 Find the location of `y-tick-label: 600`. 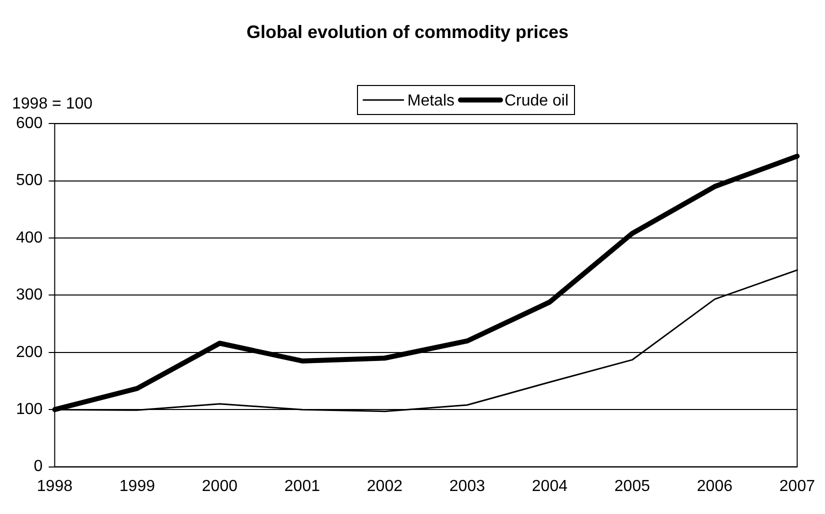

y-tick-label: 600 is located at coordinates (29, 123).